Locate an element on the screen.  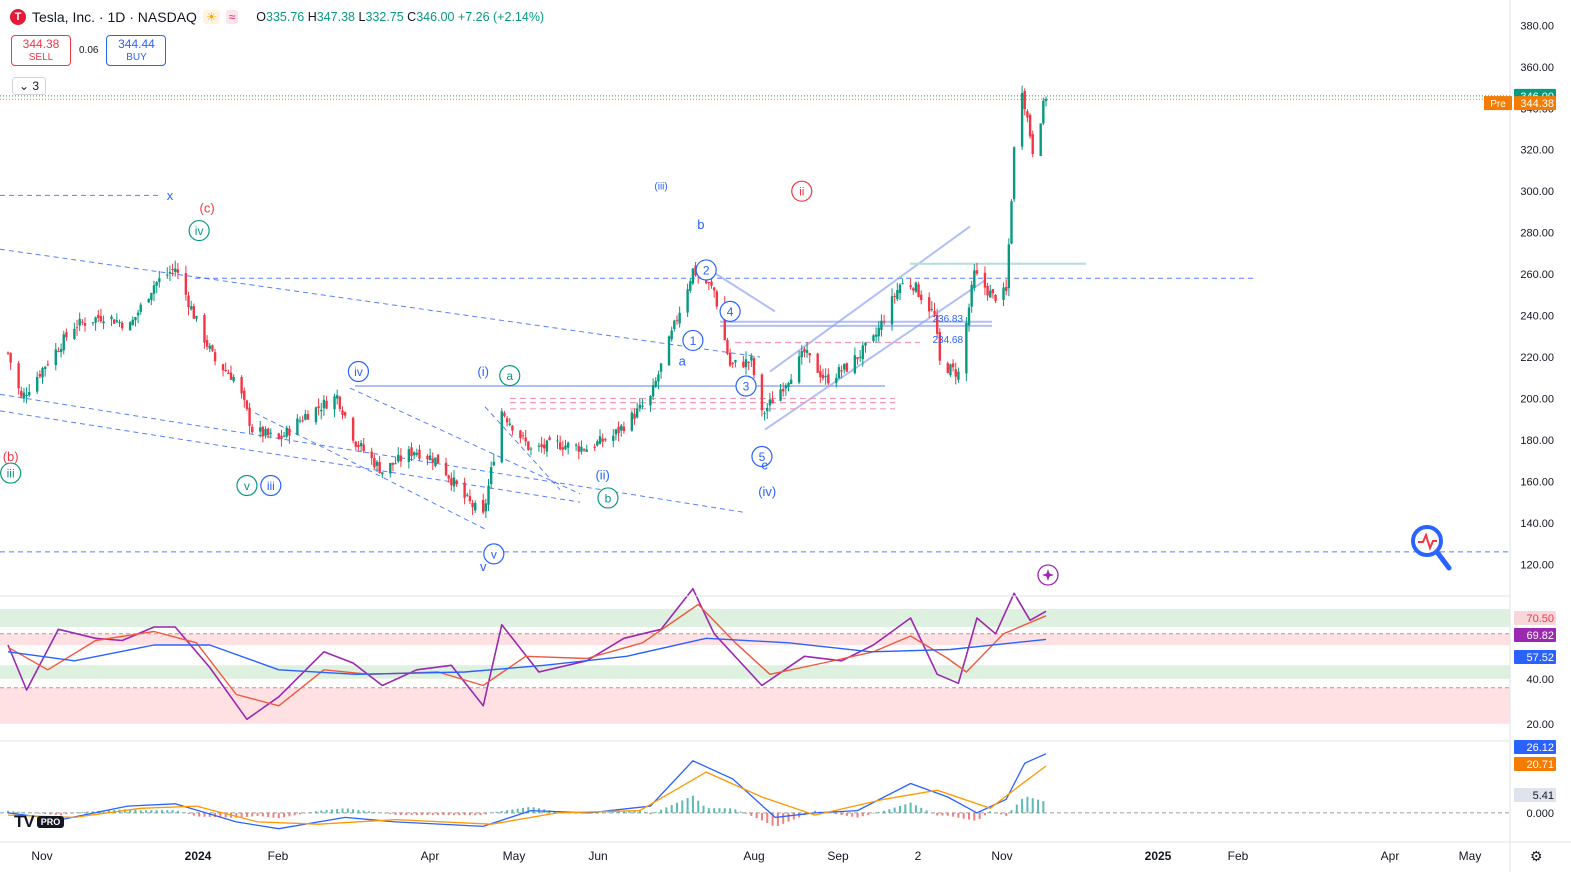
time-tick-label: 2024 is located at coordinates (198, 856).